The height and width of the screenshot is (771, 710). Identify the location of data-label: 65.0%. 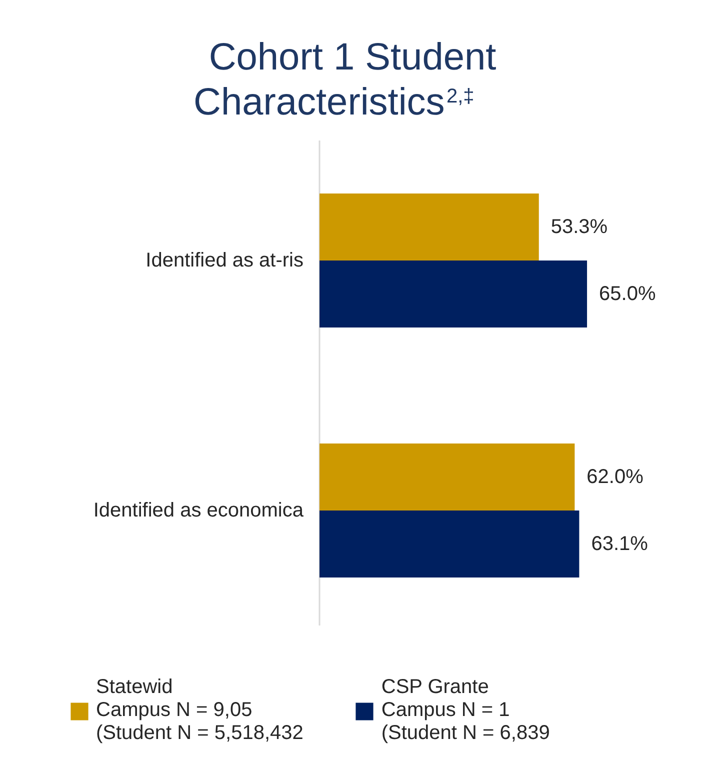
(627, 294).